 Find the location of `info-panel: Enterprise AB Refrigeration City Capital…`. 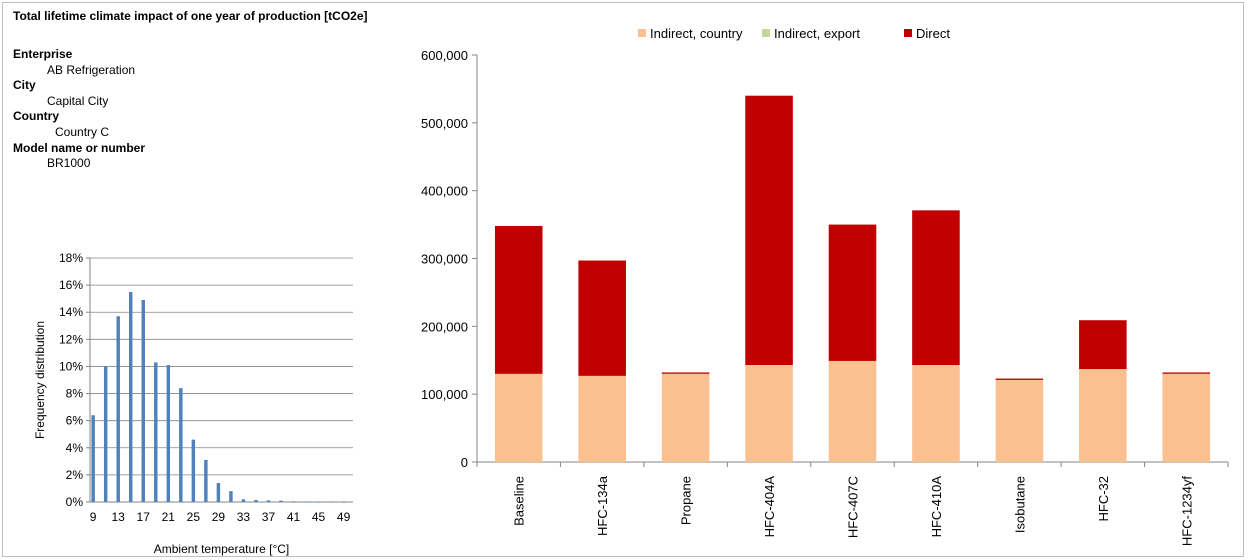

info-panel: Enterprise AB Refrigeration City Capital… is located at coordinates (79, 109).